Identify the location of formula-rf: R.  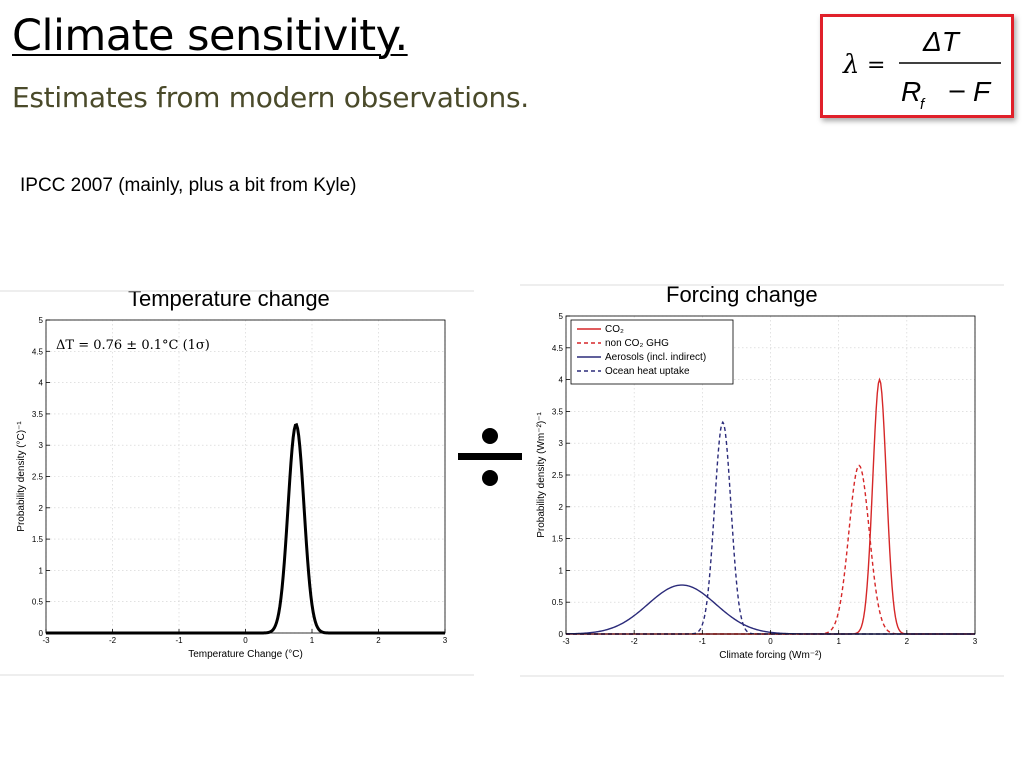
(911, 91).